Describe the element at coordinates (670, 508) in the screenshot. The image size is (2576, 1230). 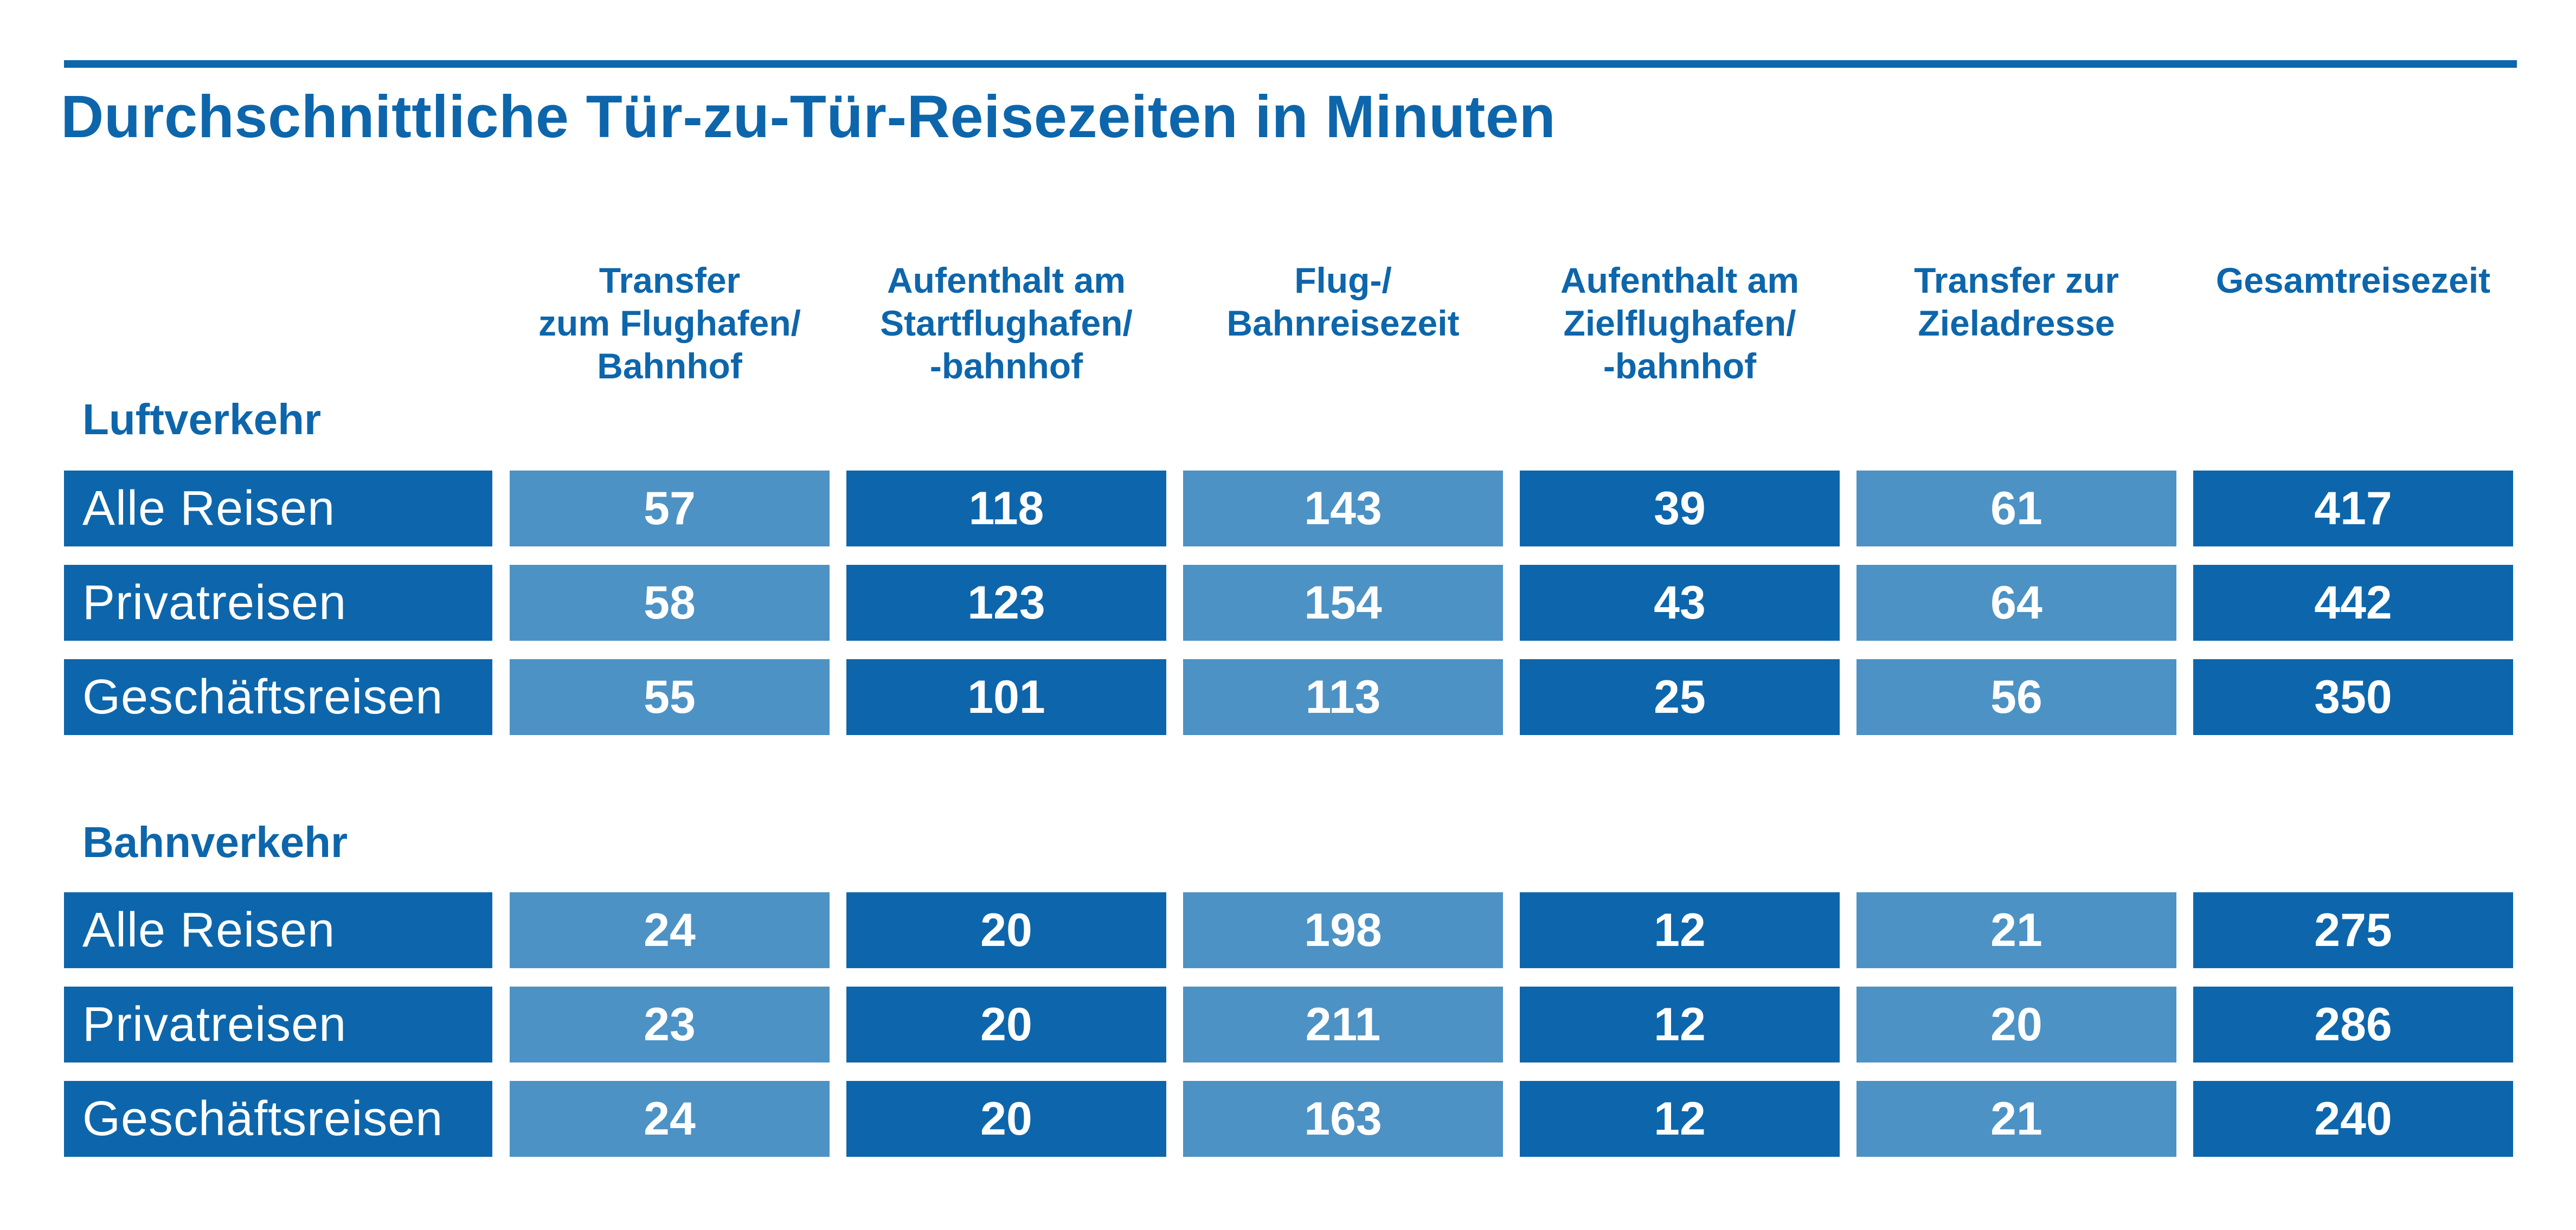
I see `data-cell: 57` at that location.